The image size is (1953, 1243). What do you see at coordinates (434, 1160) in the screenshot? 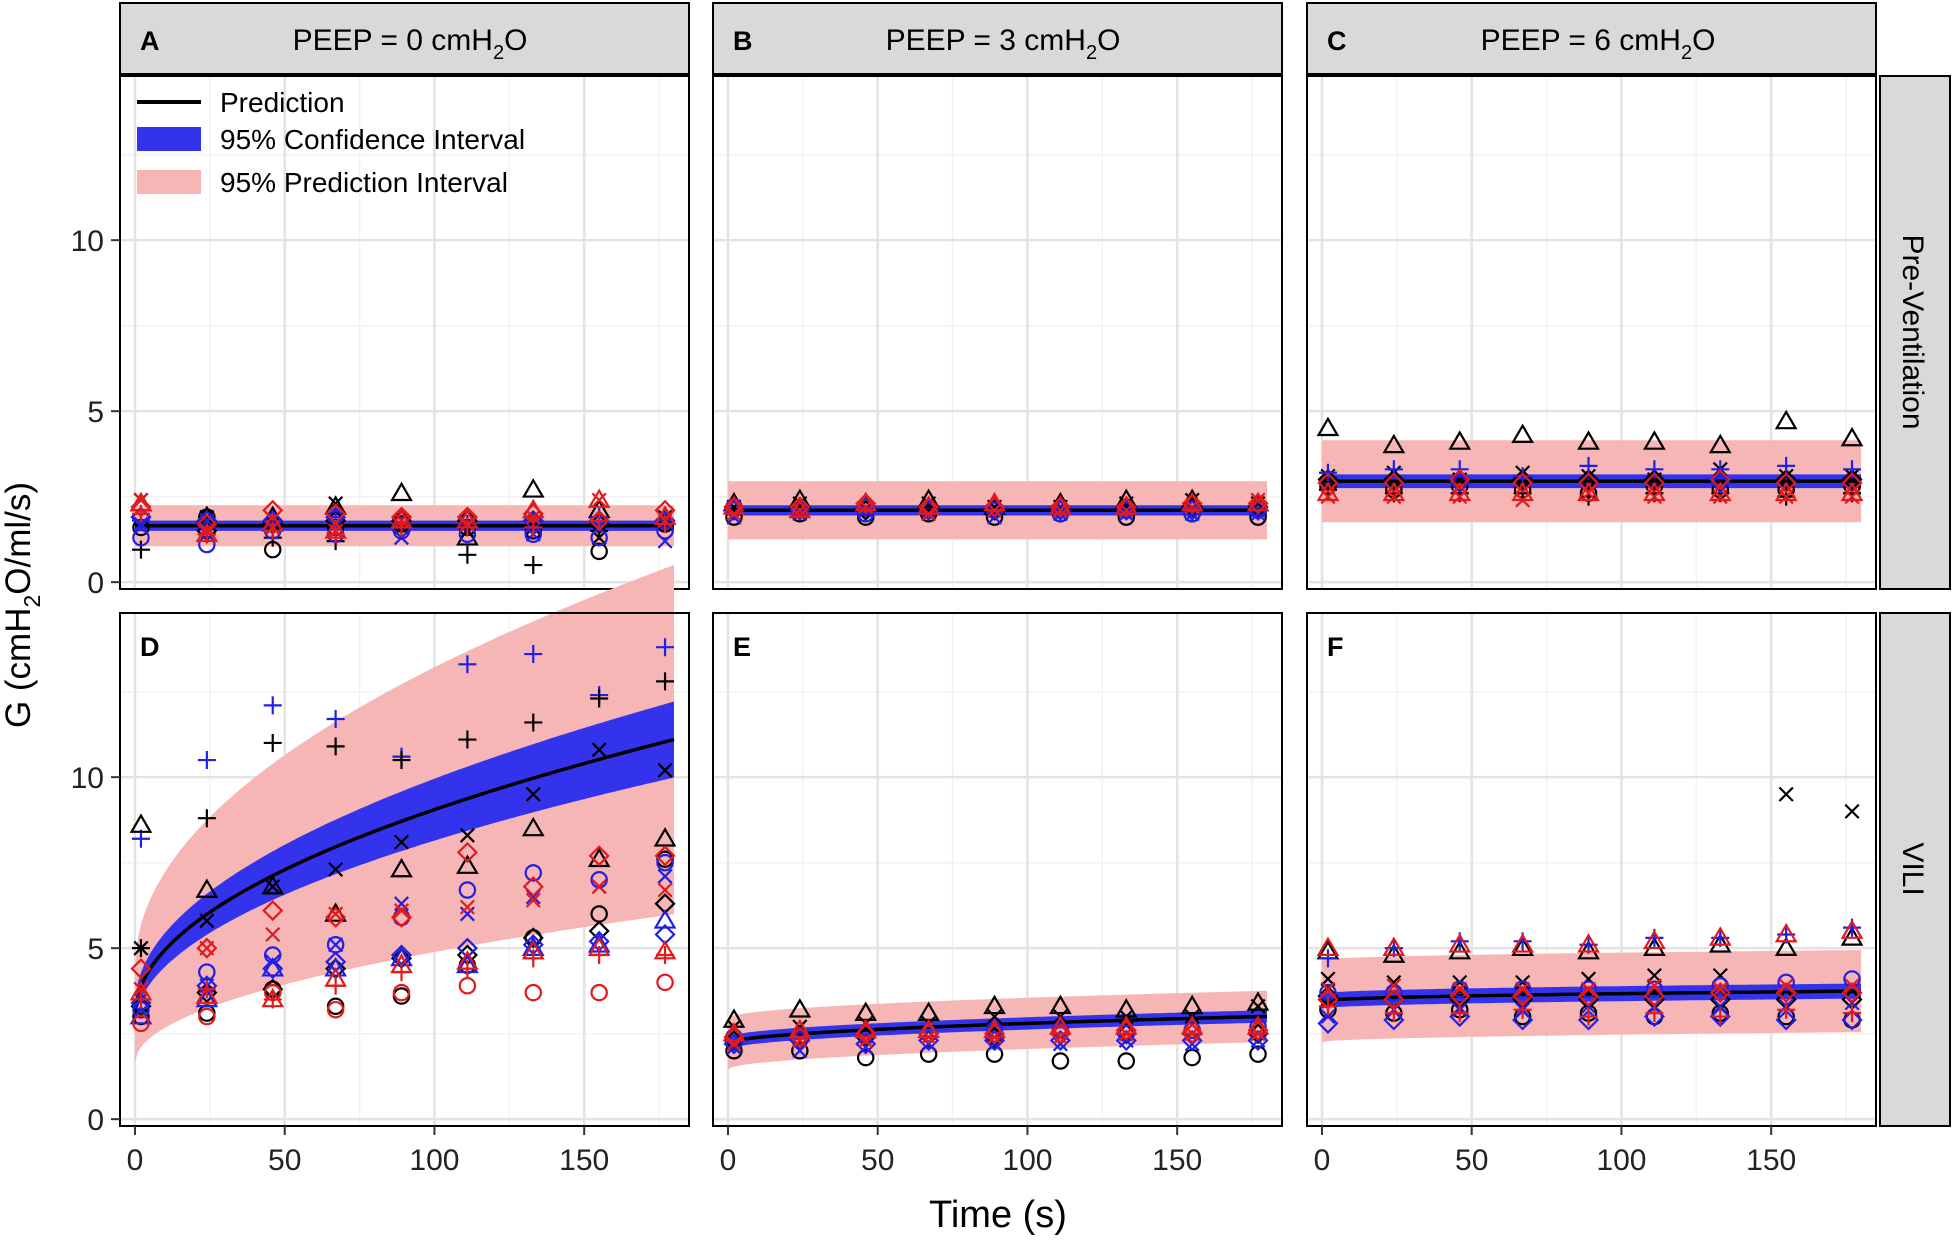
I see `x-tick-label: 100` at bounding box center [434, 1160].